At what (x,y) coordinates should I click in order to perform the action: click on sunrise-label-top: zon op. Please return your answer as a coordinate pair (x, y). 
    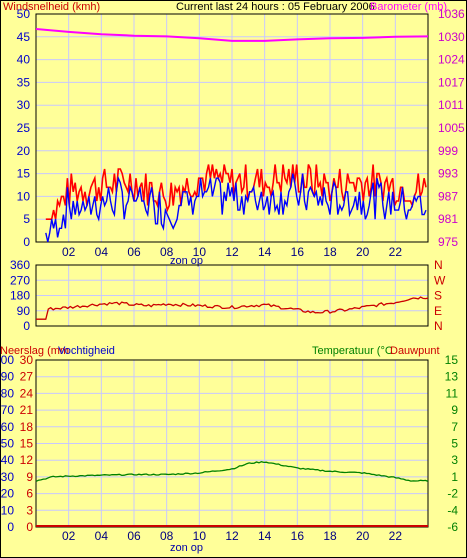
    Looking at the image, I should click on (187, 261).